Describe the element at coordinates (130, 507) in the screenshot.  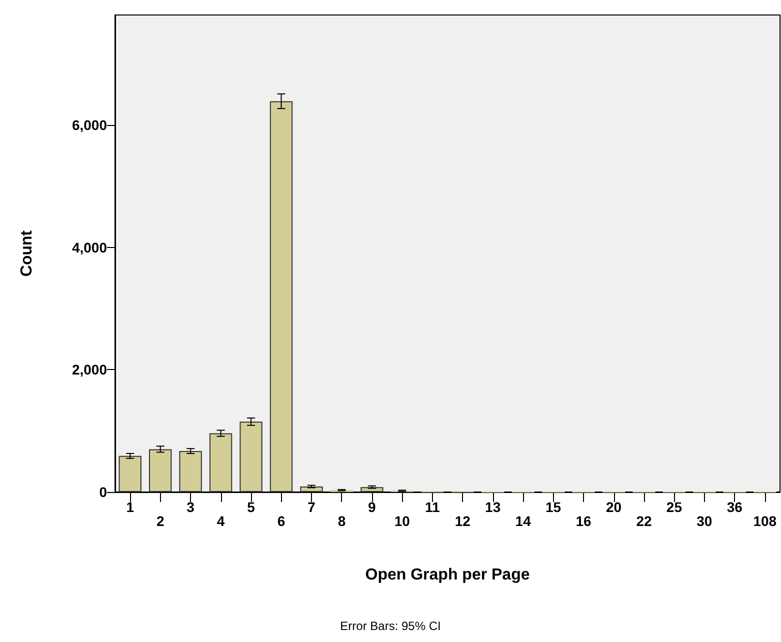
I see `x-tick-label: 1` at that location.